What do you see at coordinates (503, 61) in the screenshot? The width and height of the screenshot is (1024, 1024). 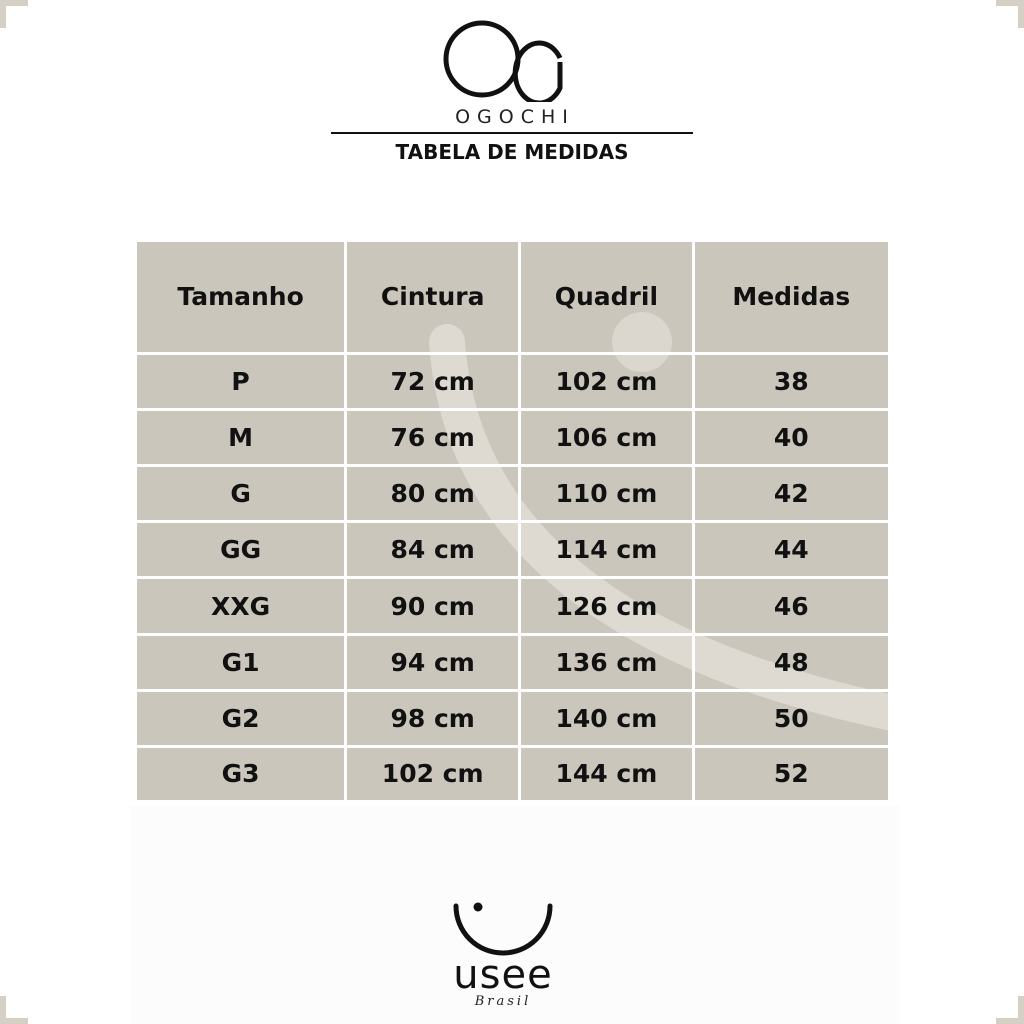 I see `ogochi-logo-mark` at bounding box center [503, 61].